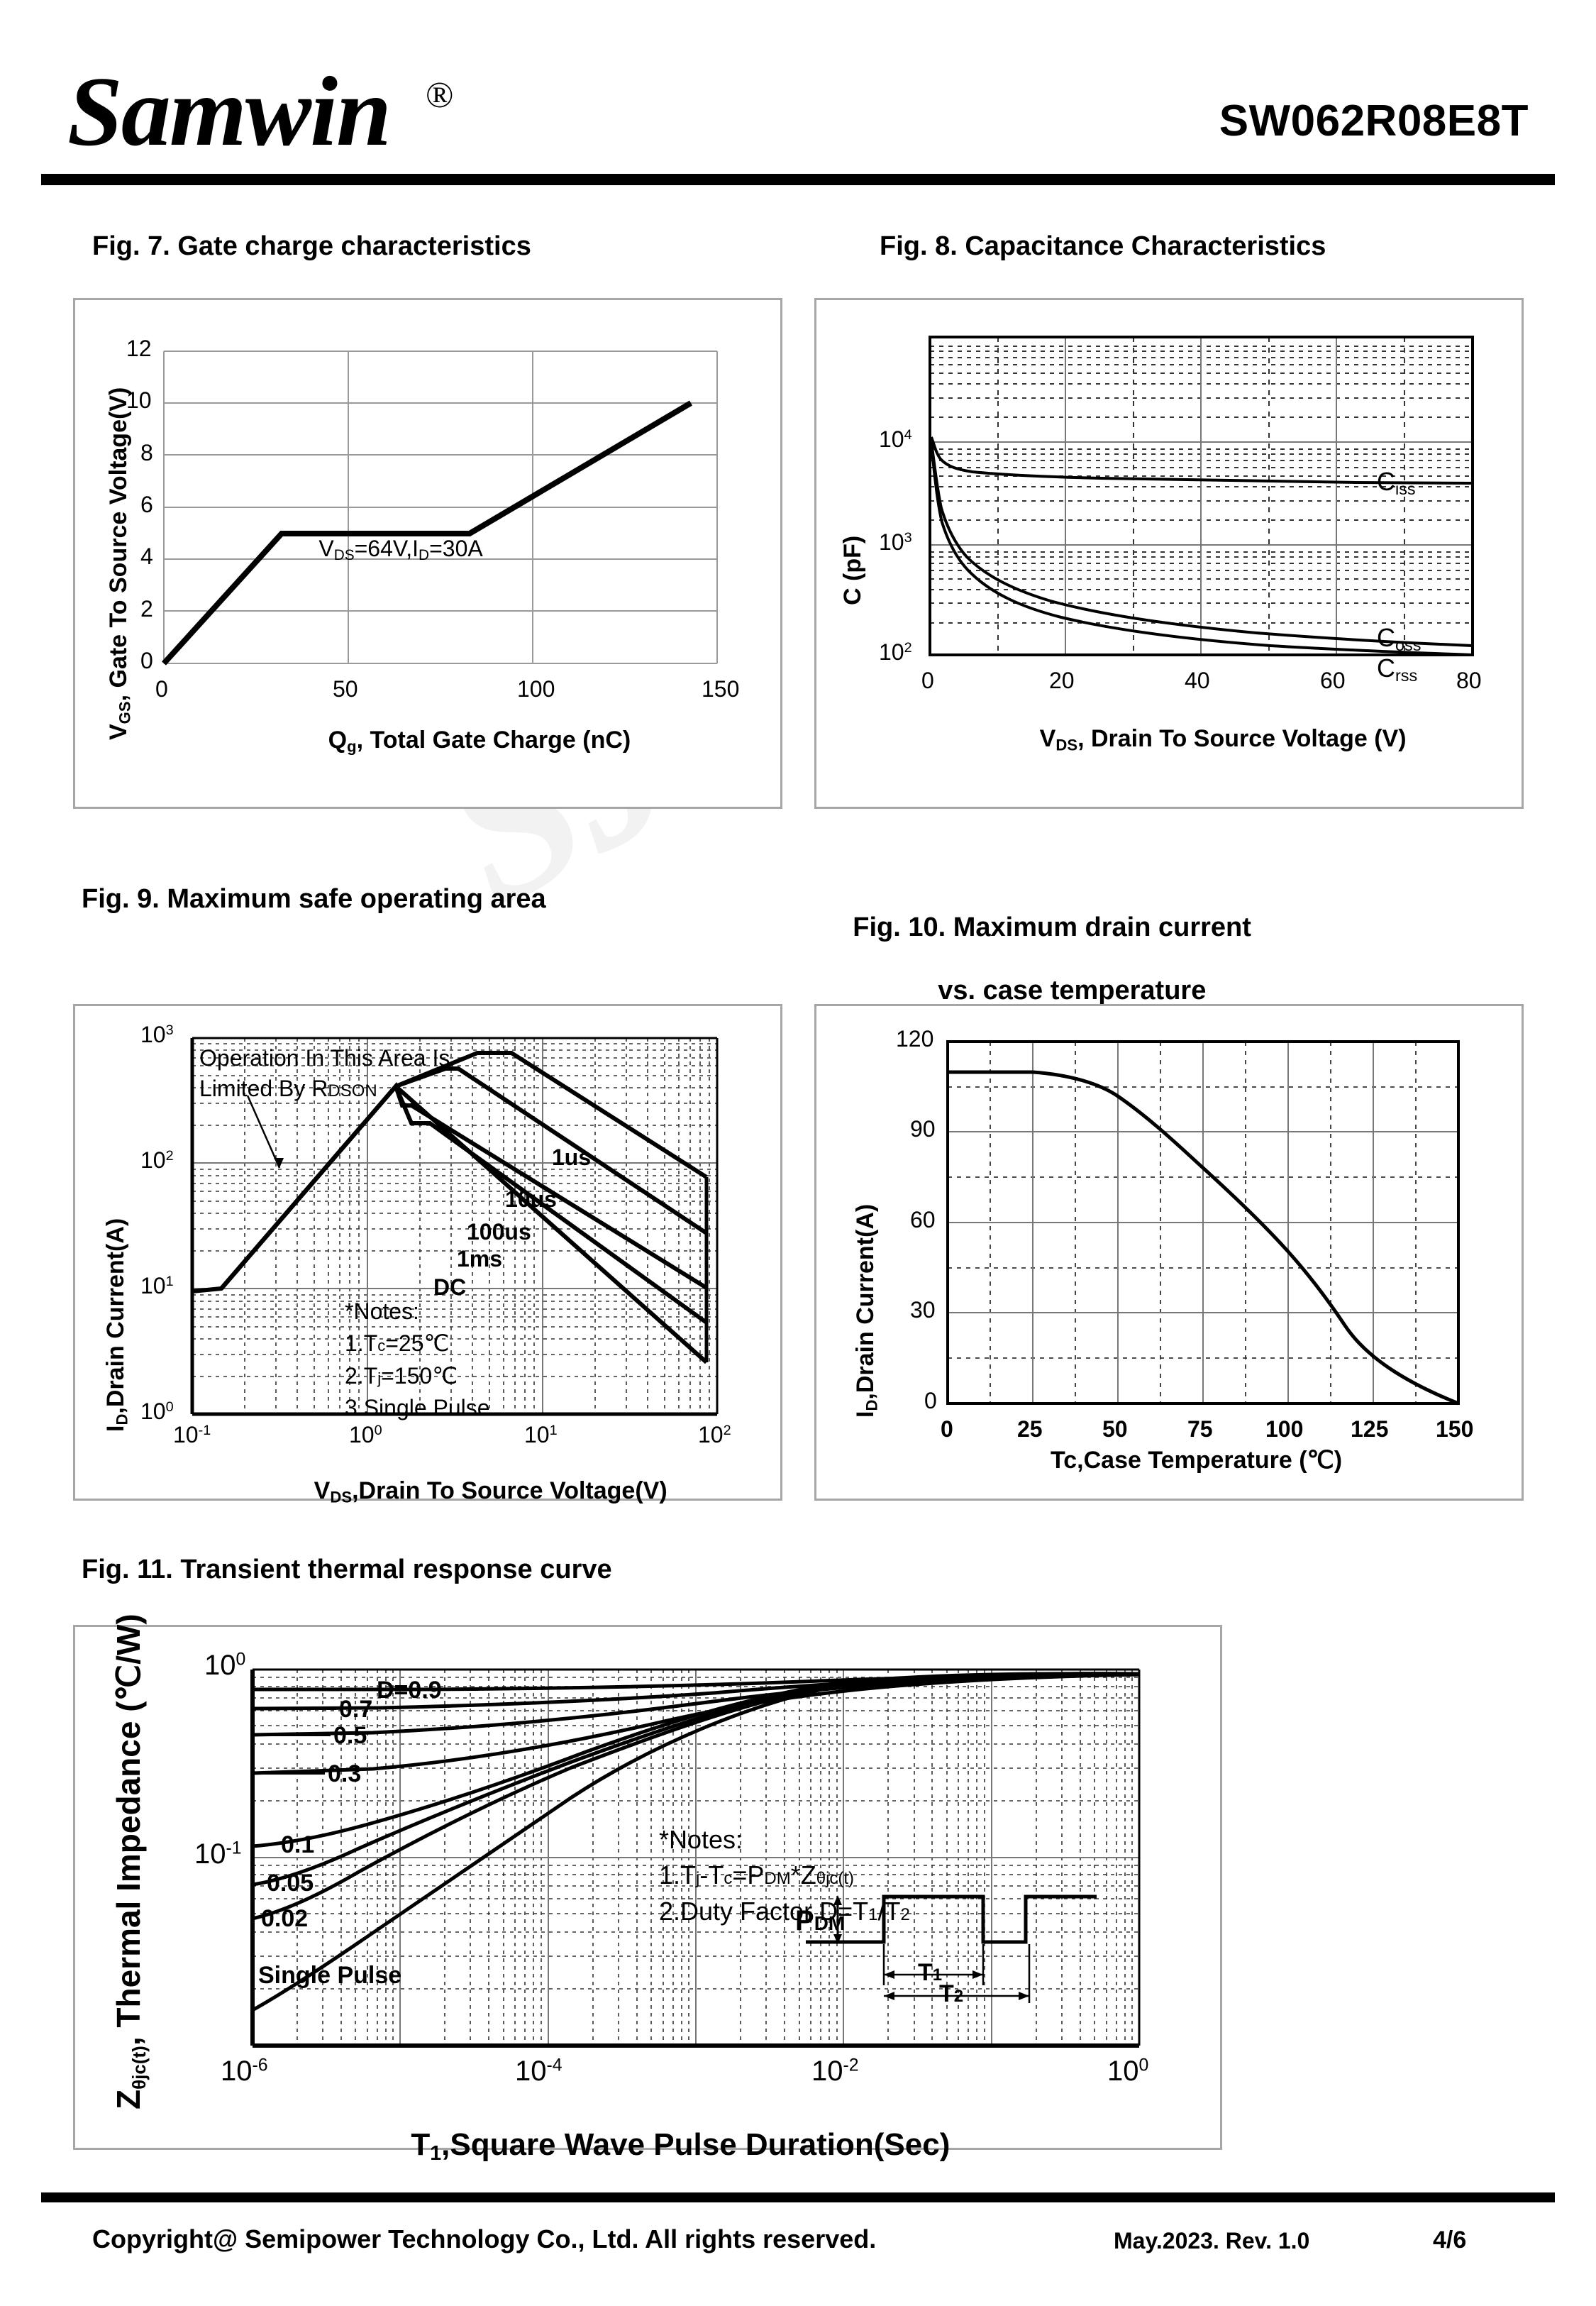 This screenshot has width=1596, height=2306. Describe the element at coordinates (714, 1435) in the screenshot. I see `fig9-xtick-1e2: 10²` at that location.